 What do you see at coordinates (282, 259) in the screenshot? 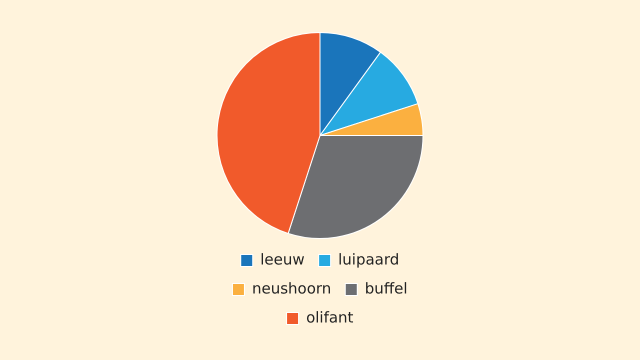
I see `legend-label: leeuw` at bounding box center [282, 259].